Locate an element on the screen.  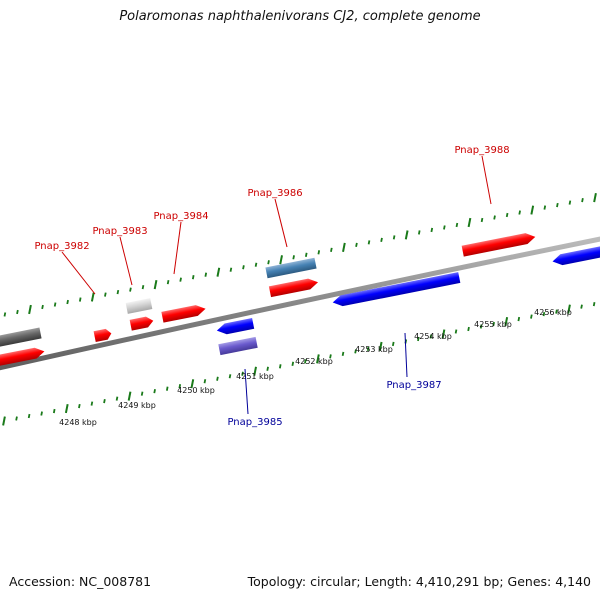
gene-label-pnap-3986: Pnap_3986 is located at coordinates (274, 193).